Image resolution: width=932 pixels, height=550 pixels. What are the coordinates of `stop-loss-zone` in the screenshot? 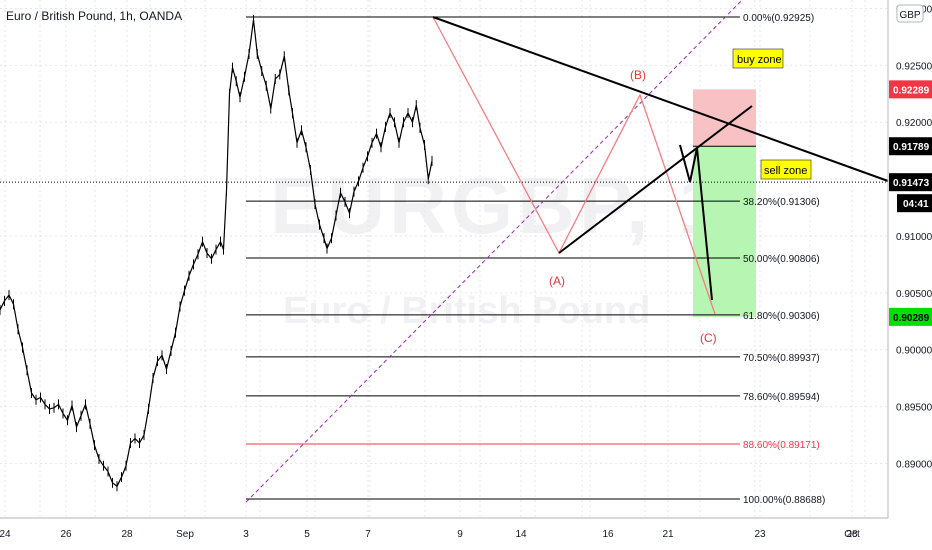 It's located at (724, 118).